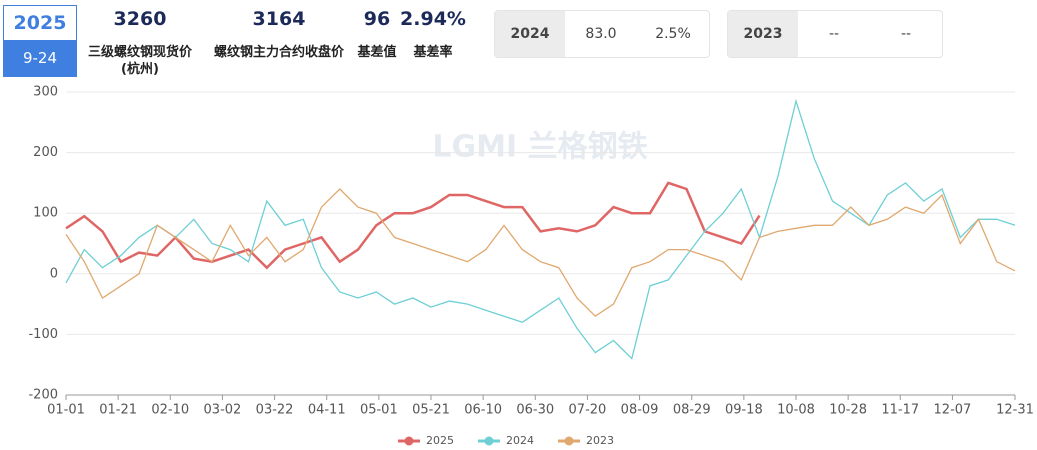 This screenshot has height=450, width=1037. Describe the element at coordinates (1015, 410) in the screenshot. I see `x-tick-label: 12-31` at that location.